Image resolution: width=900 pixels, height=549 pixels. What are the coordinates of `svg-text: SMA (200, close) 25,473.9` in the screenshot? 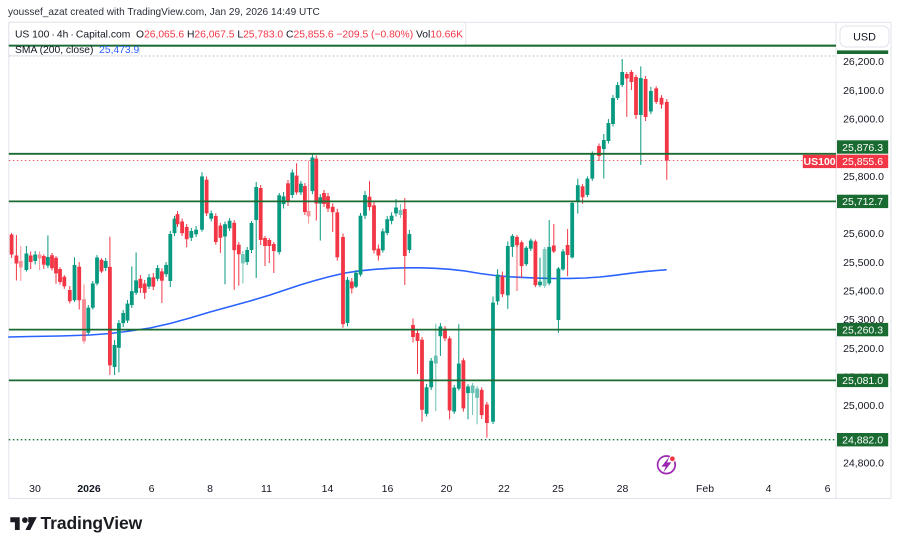 It's located at (77, 50).